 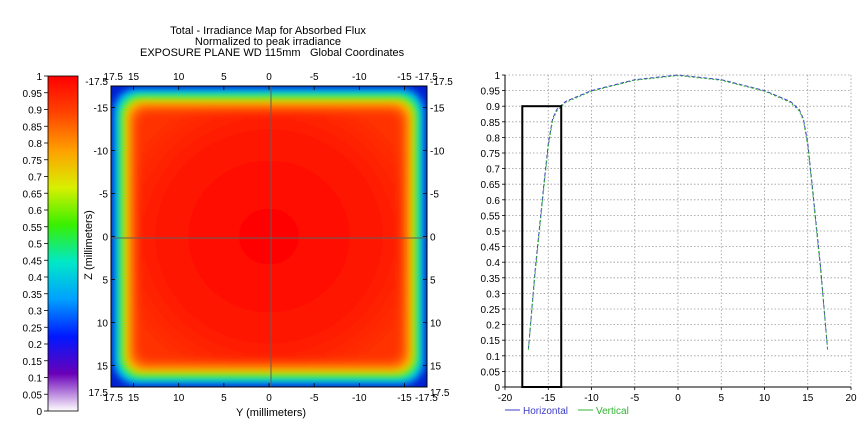 What do you see at coordinates (35, 111) in the screenshot?
I see `colorbar-tick-label: 0.9` at bounding box center [35, 111].